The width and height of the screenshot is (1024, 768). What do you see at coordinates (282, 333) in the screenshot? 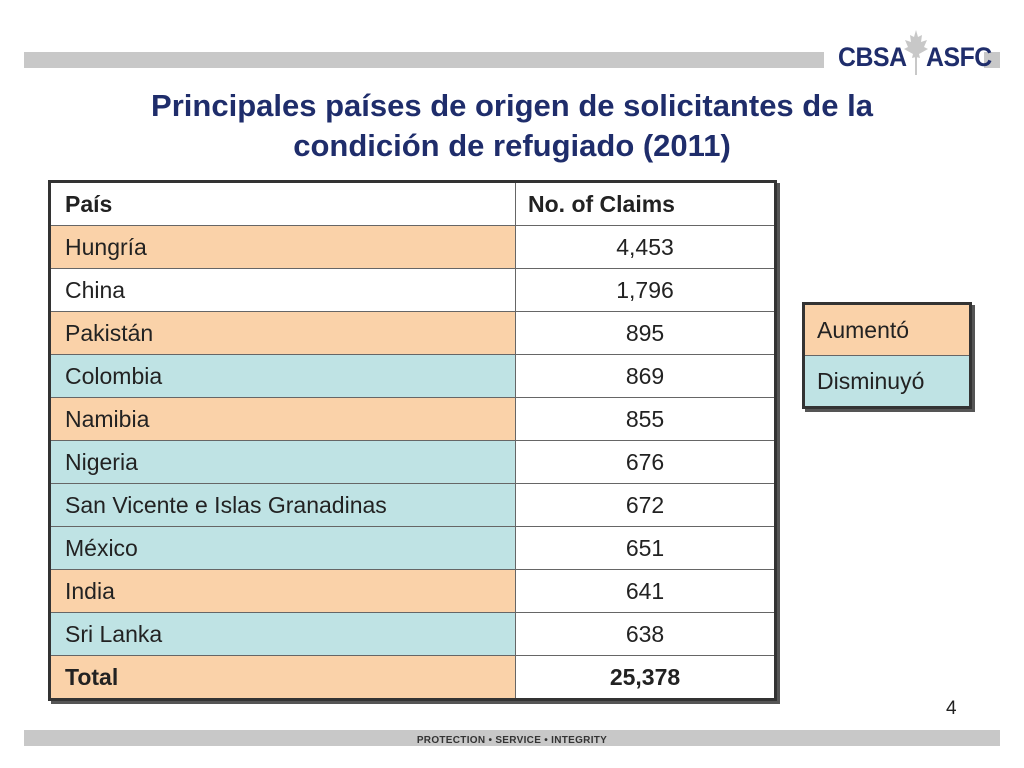
I see `country-cell: Pakistán` at bounding box center [282, 333].